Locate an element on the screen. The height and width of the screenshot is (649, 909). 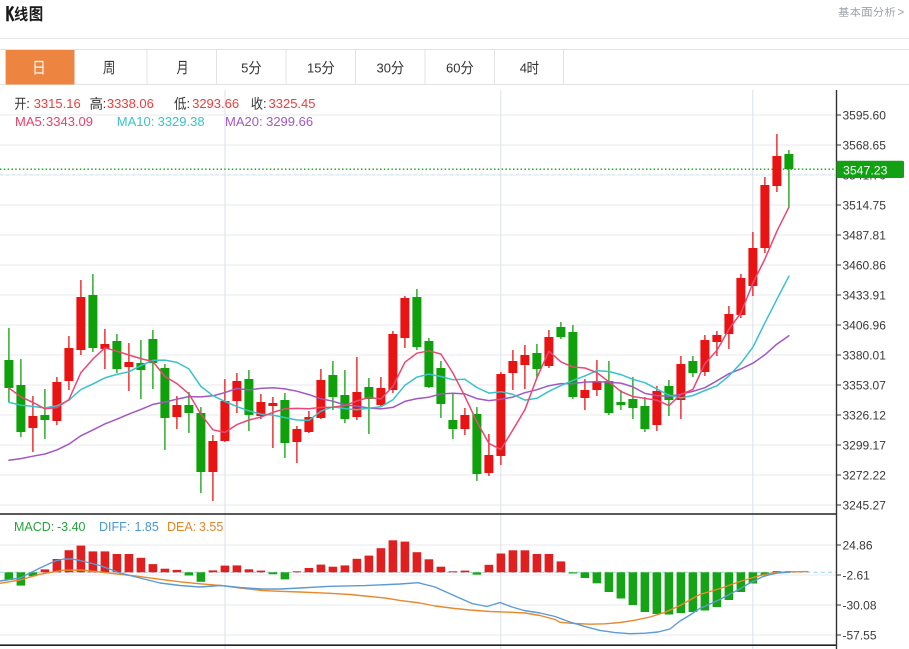
svg-text: 3326.12 is located at coordinates (865, 415).